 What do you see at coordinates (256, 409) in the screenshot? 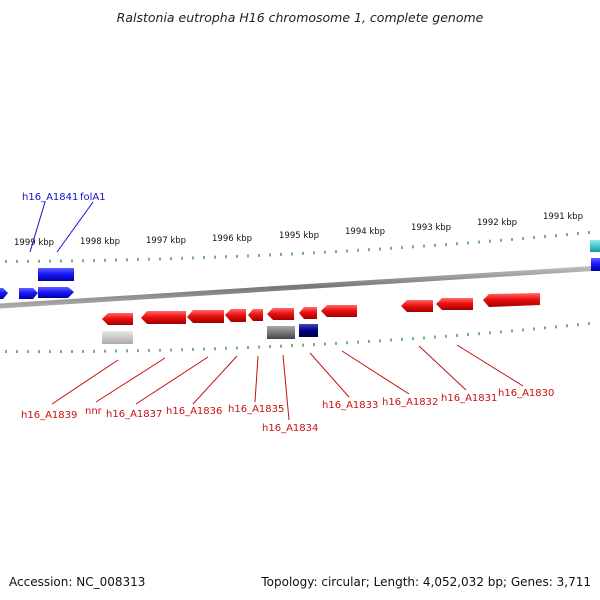
I see `gene-label: h16_A1835` at bounding box center [256, 409].